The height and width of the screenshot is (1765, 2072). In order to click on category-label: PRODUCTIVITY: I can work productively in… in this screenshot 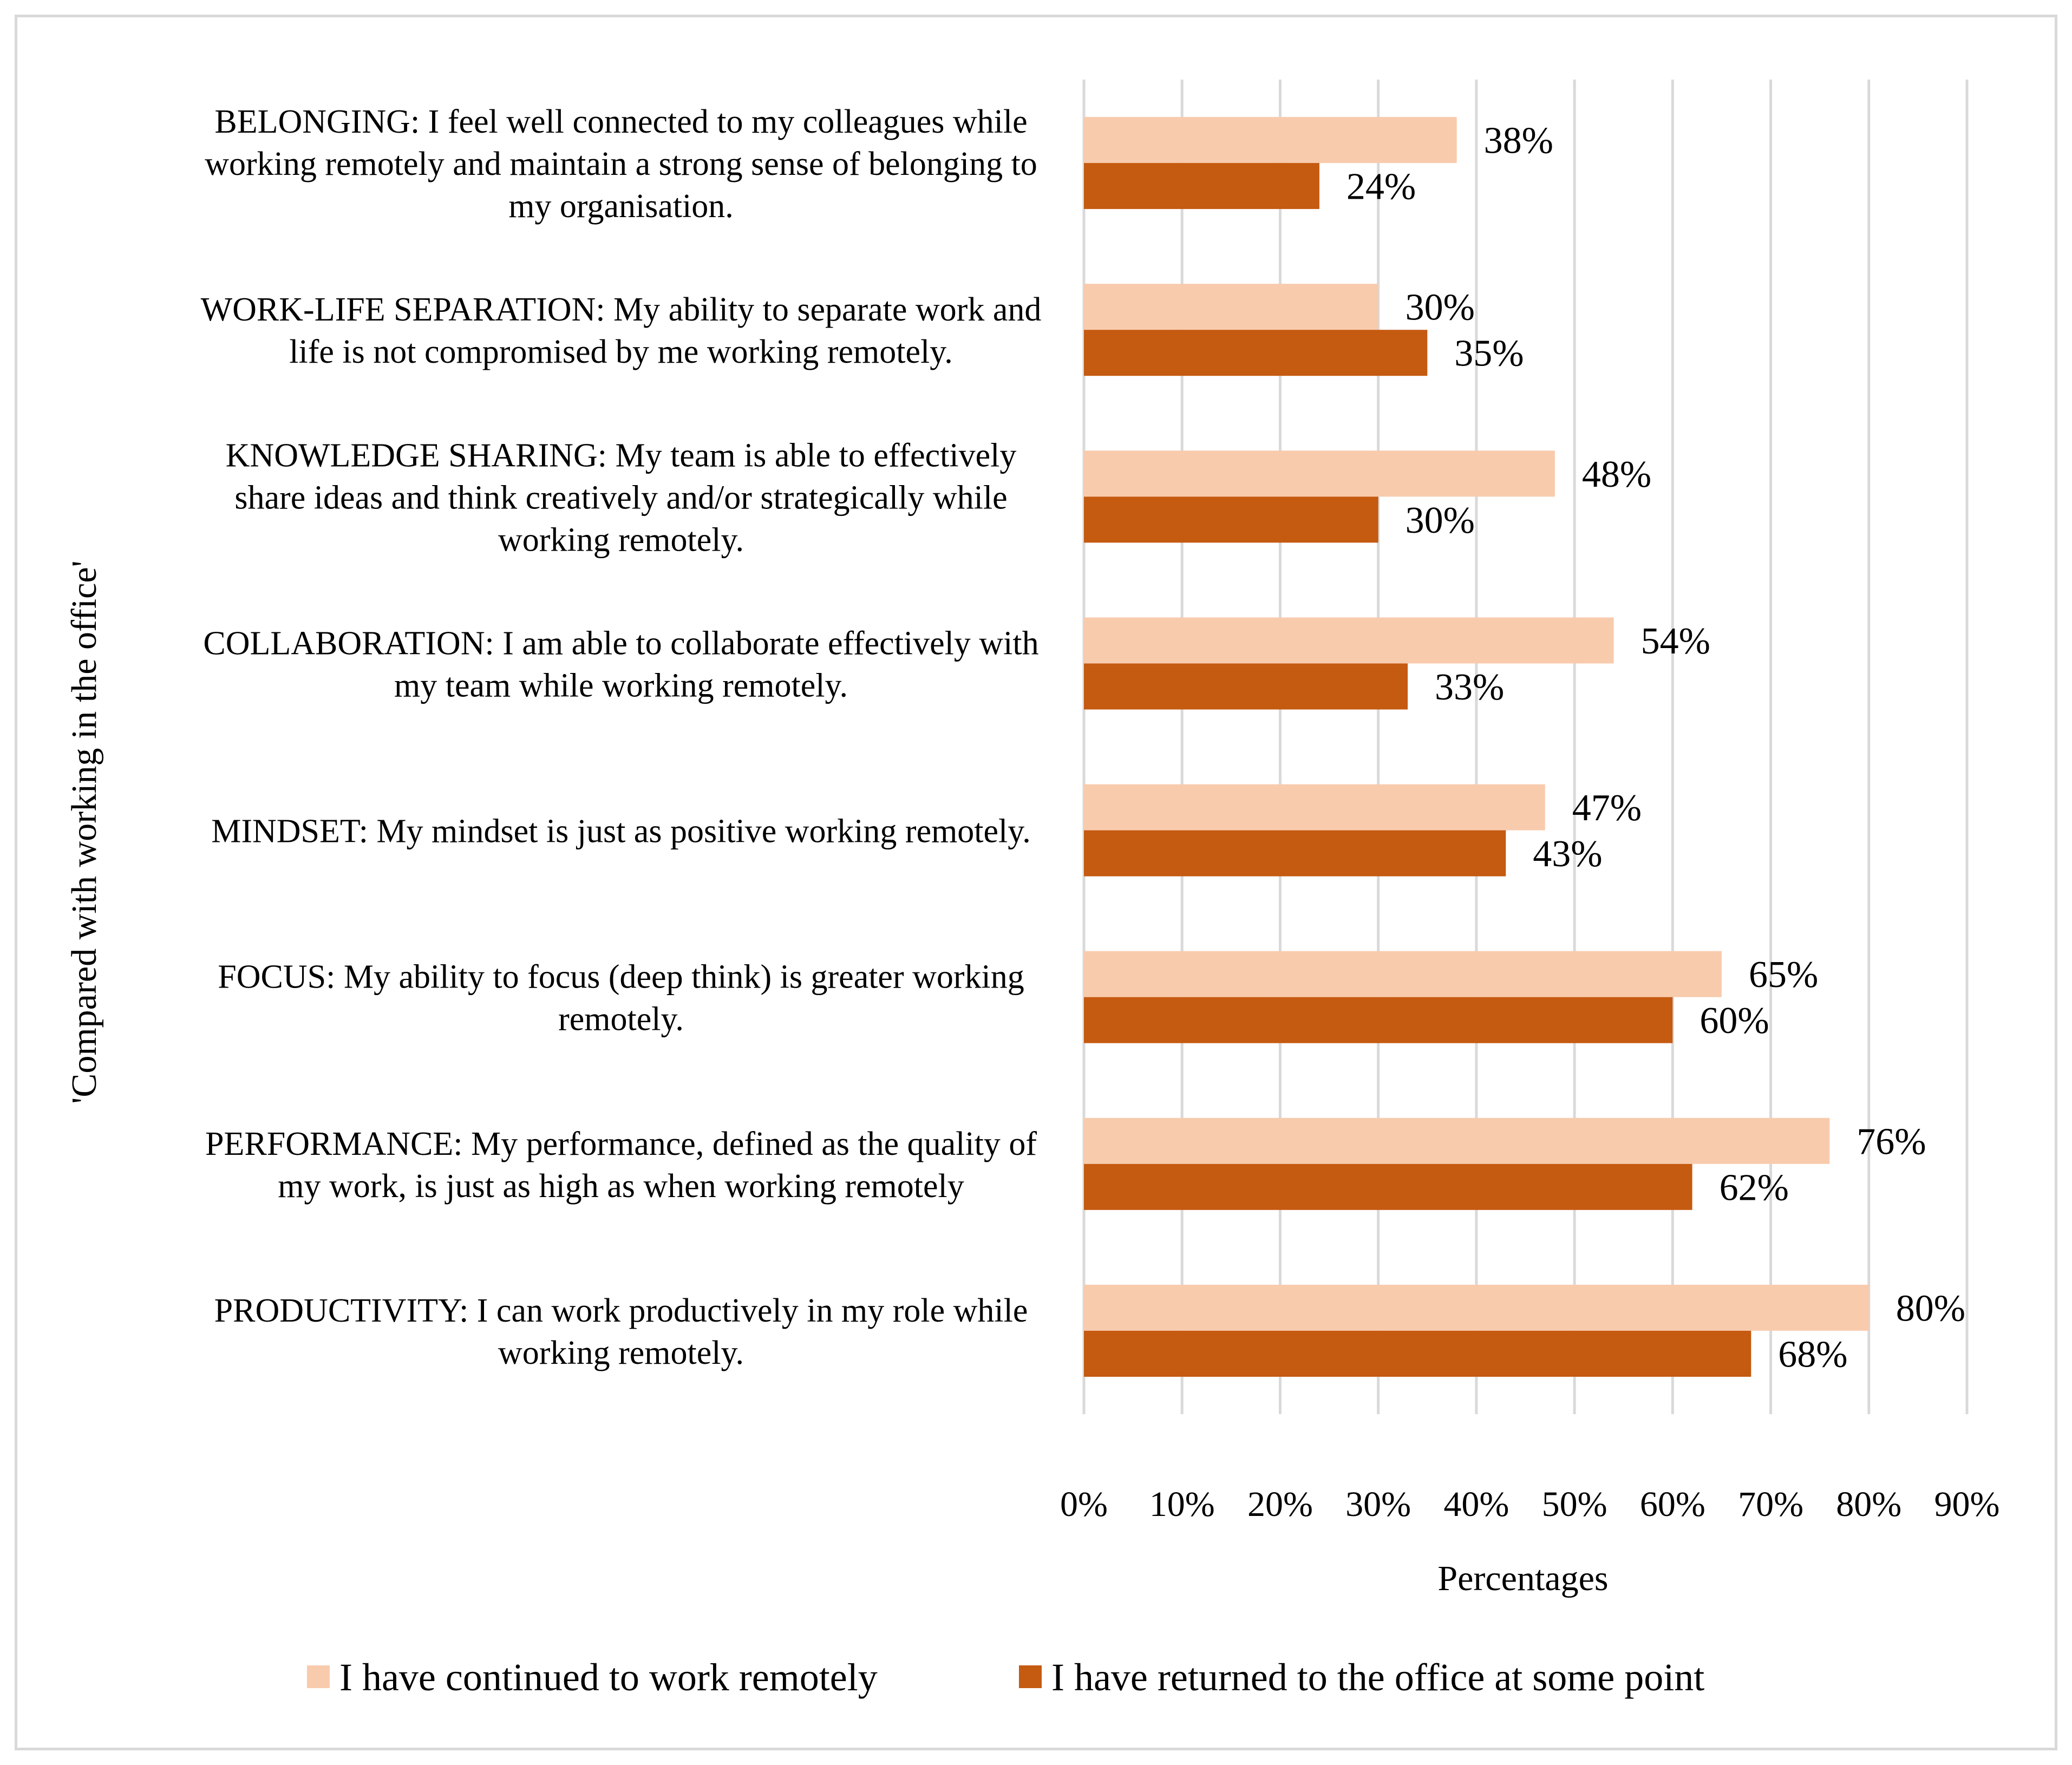, I will do `click(621, 1331)`.